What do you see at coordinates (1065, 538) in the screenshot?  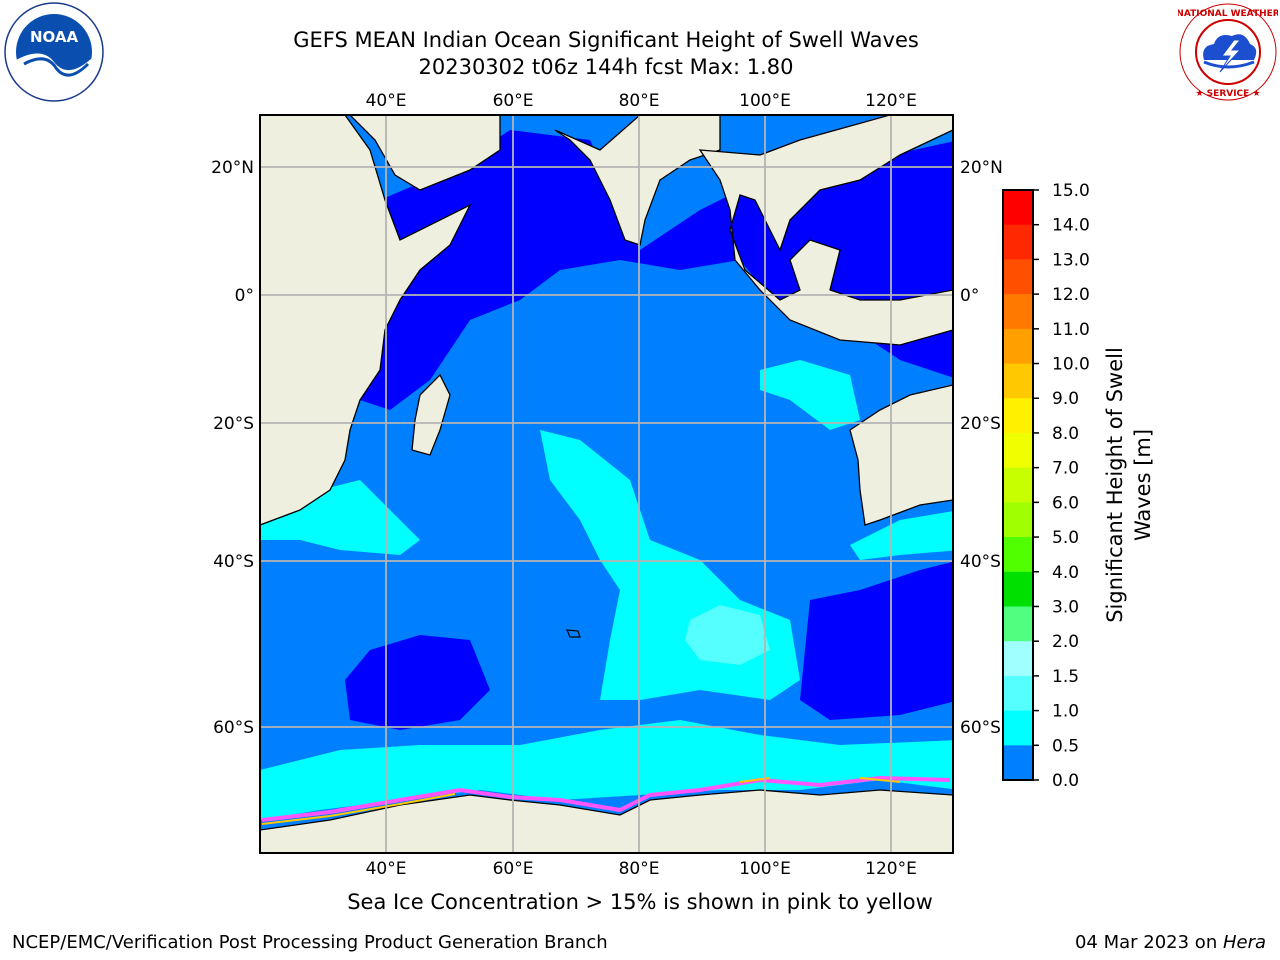 I see `colorbar-tick-label: 5.0` at bounding box center [1065, 538].